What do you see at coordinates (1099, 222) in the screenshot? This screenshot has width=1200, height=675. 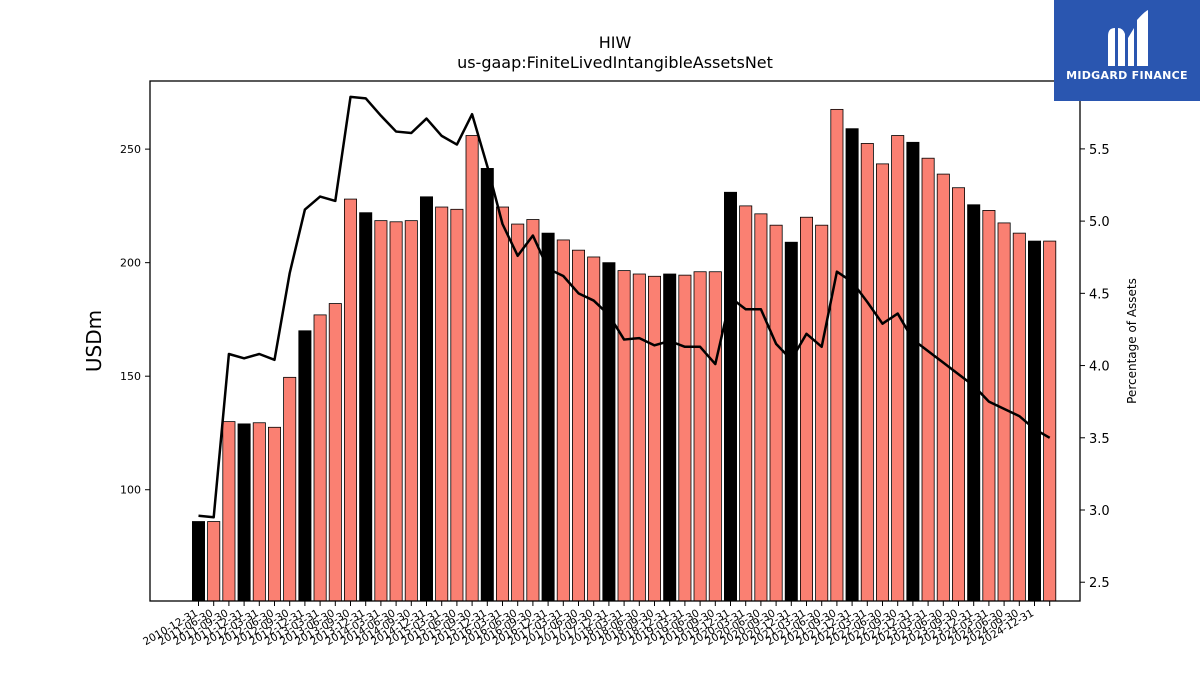 I see `y2-tick-label: 5.0` at bounding box center [1099, 222].